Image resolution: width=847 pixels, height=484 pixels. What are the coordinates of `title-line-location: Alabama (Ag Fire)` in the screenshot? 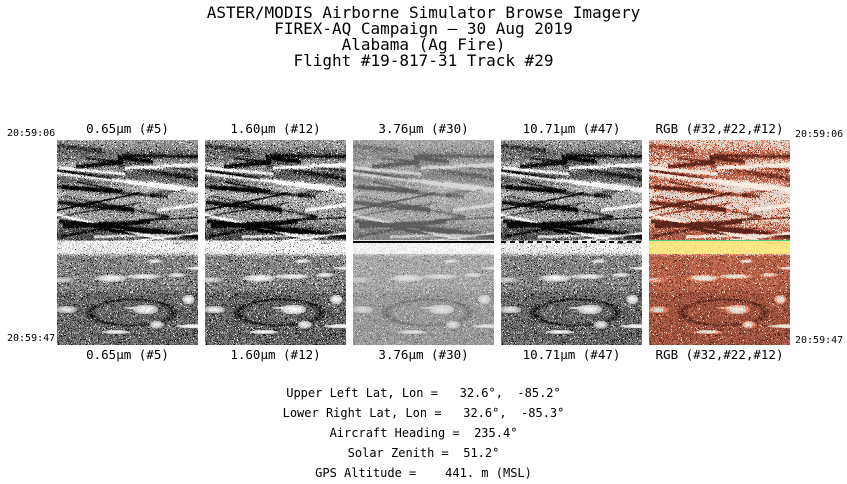 It's located at (423, 44).